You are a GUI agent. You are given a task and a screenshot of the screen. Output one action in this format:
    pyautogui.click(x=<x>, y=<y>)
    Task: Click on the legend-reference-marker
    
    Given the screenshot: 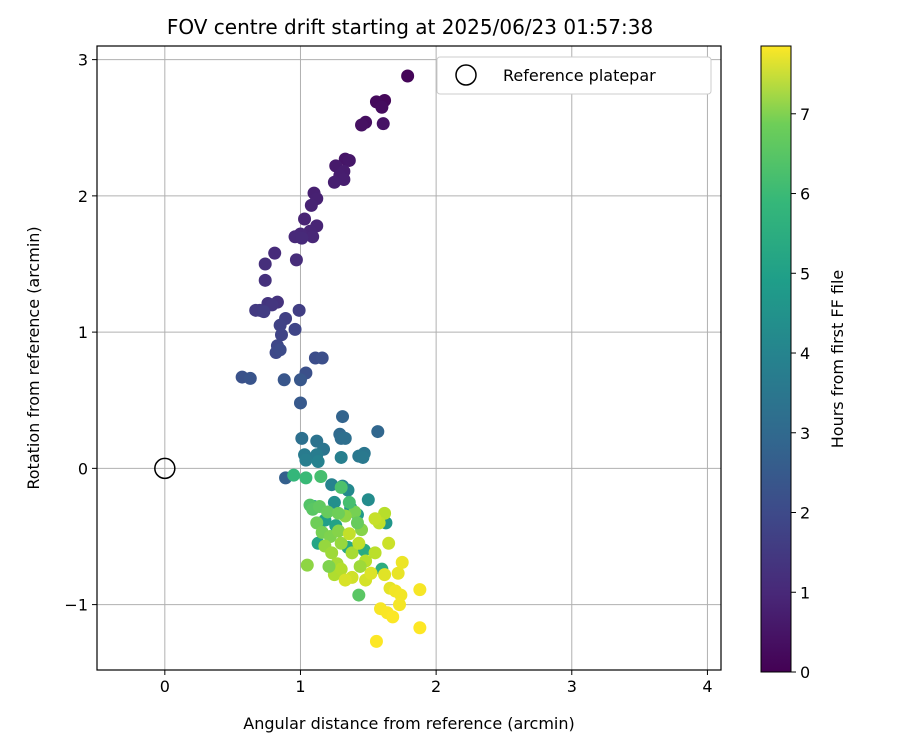 What is the action you would take?
    pyautogui.click(x=466, y=75)
    